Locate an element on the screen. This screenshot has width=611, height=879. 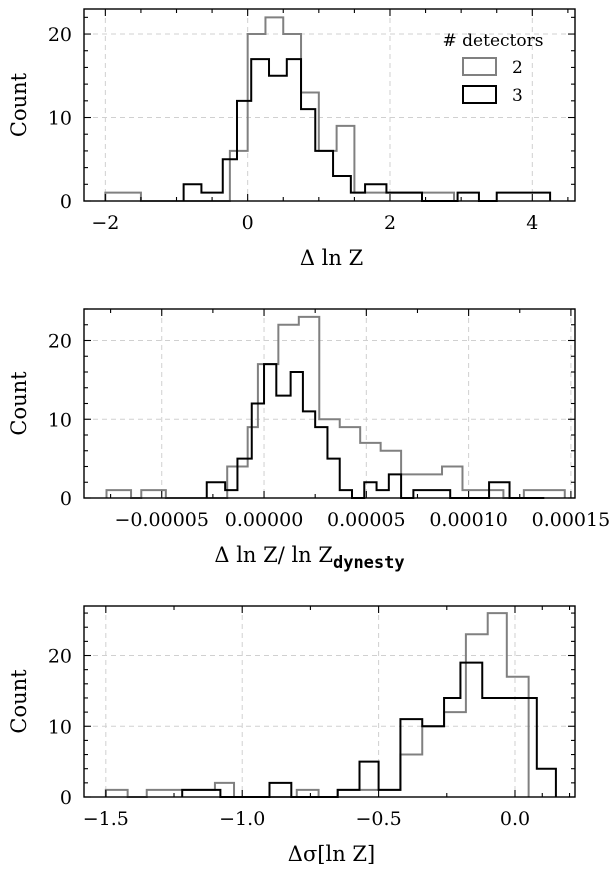
x-tick-label: 0.00015 is located at coordinates (571, 520).